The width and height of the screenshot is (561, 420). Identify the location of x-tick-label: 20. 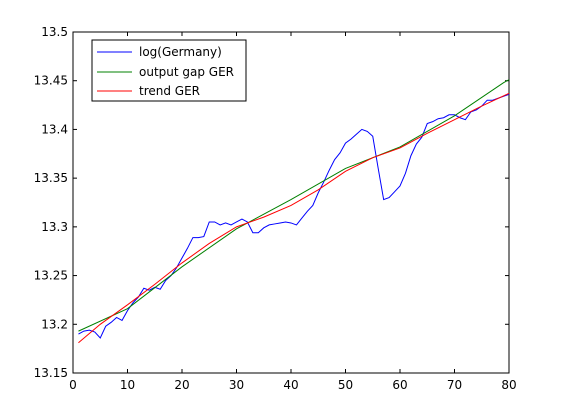
(181, 385).